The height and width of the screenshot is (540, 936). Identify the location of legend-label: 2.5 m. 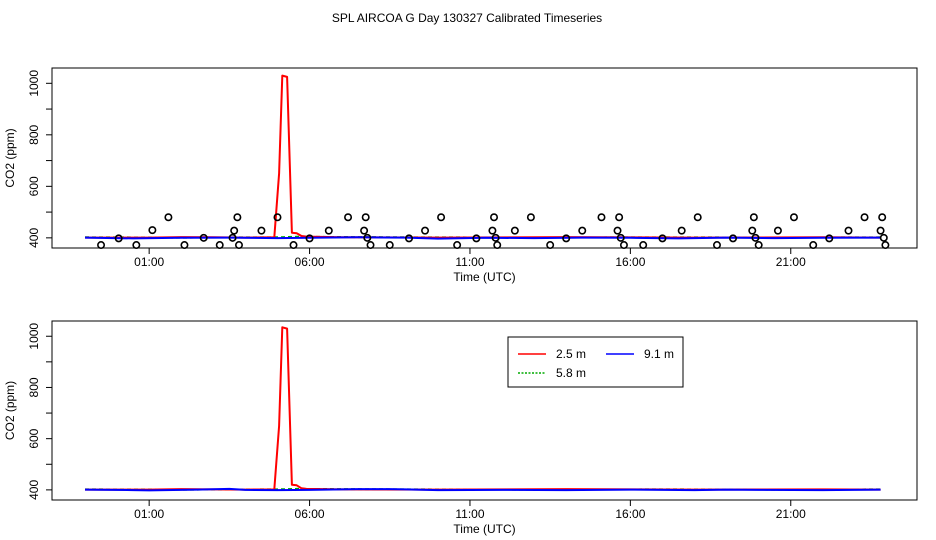
(571, 354).